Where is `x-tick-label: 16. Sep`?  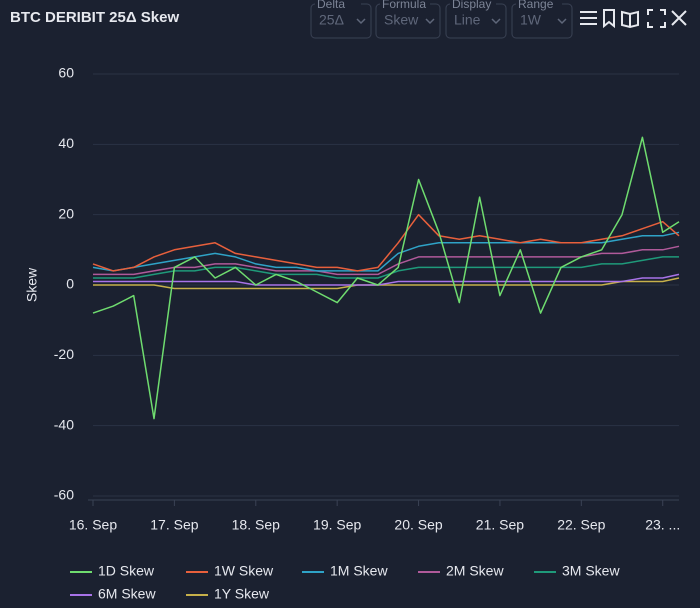
x-tick-label: 16. Sep is located at coordinates (93, 525).